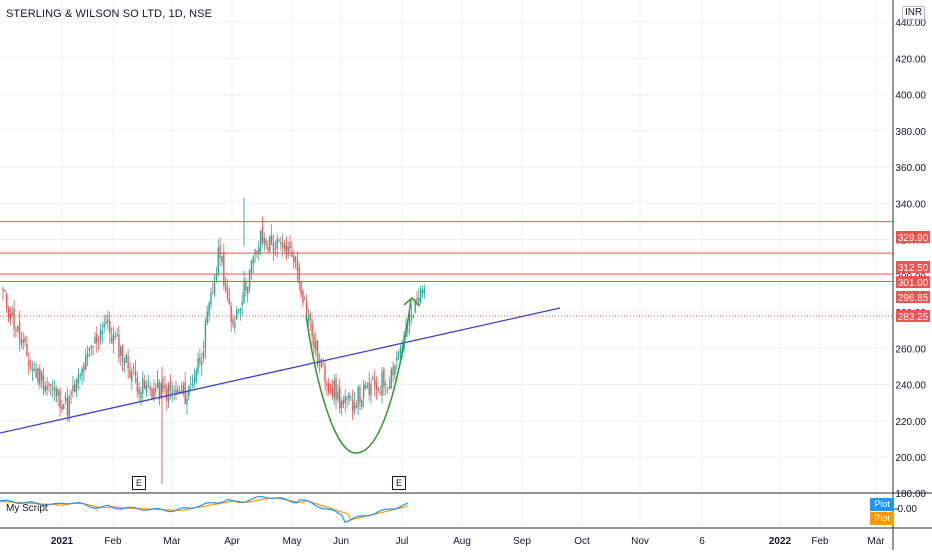 The height and width of the screenshot is (555, 932). What do you see at coordinates (702, 541) in the screenshot?
I see `time-tick-label: 6` at bounding box center [702, 541].